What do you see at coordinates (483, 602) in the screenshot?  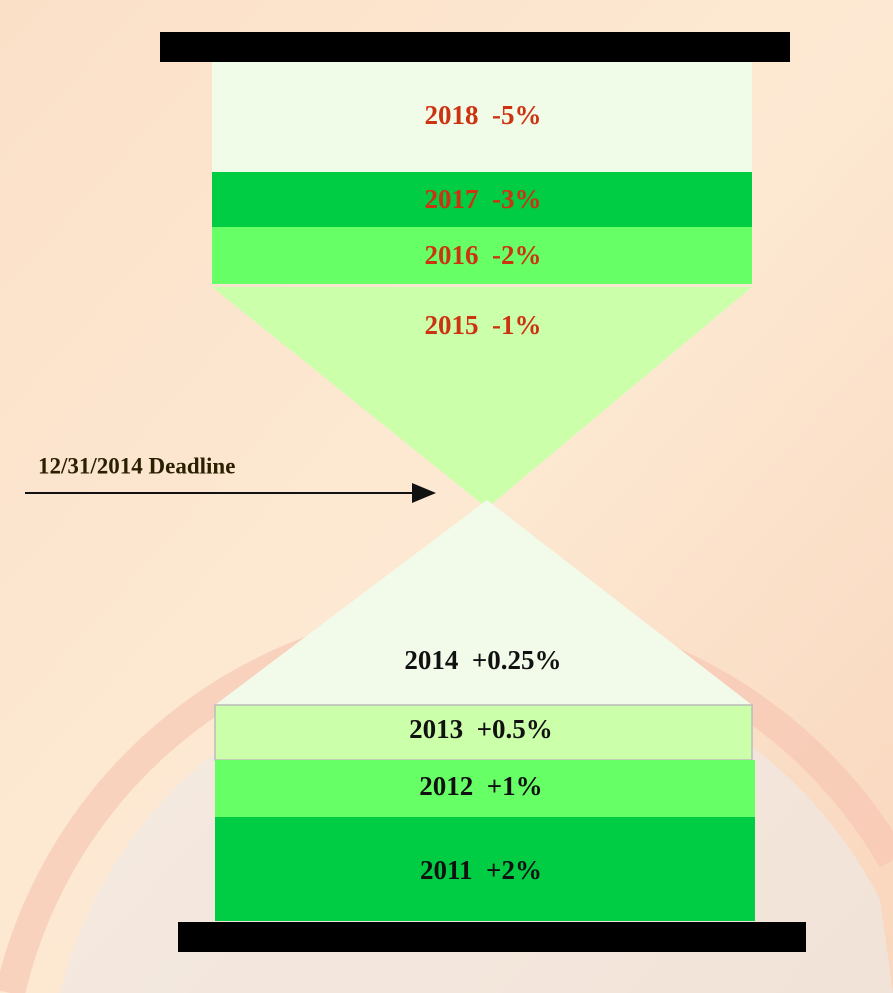 I see `bottom-triangle` at bounding box center [483, 602].